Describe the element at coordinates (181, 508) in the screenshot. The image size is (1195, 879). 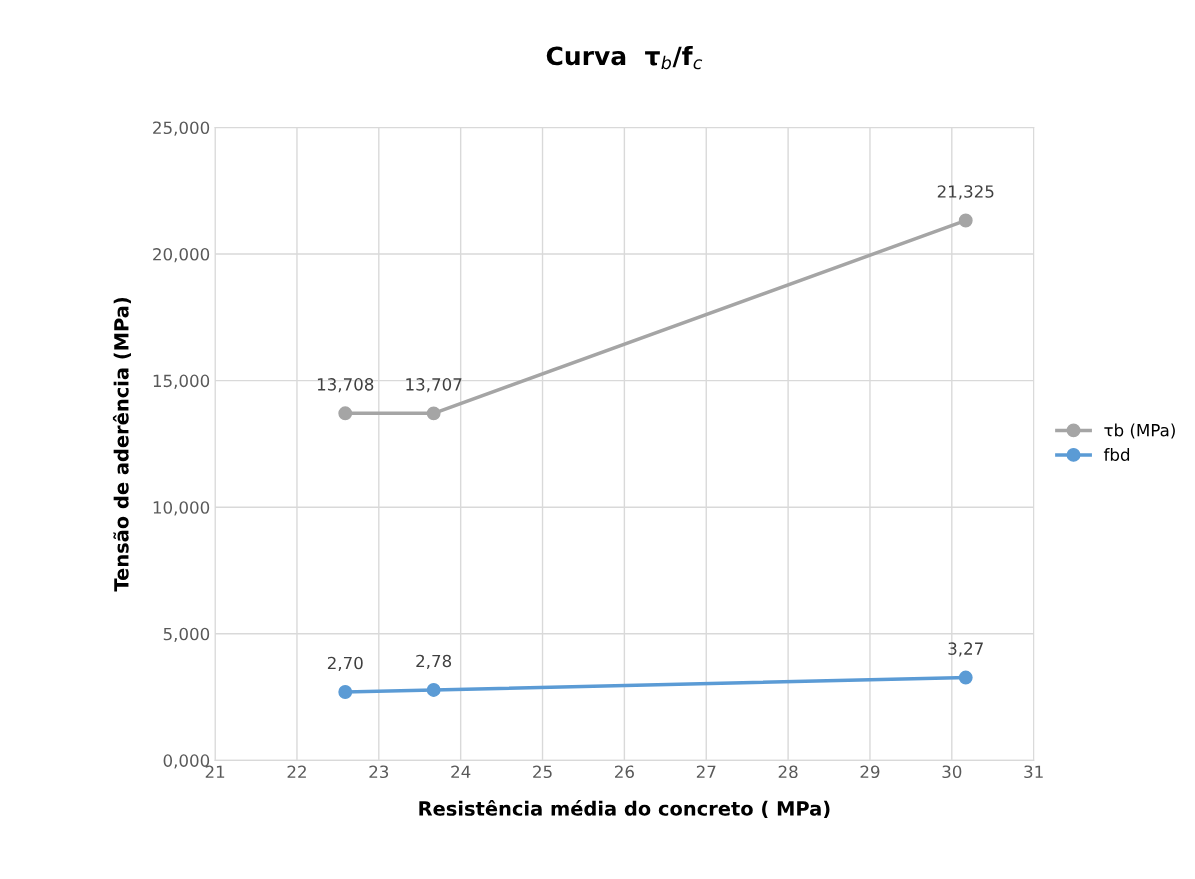
I see `y-tick-label: 10,000` at that location.